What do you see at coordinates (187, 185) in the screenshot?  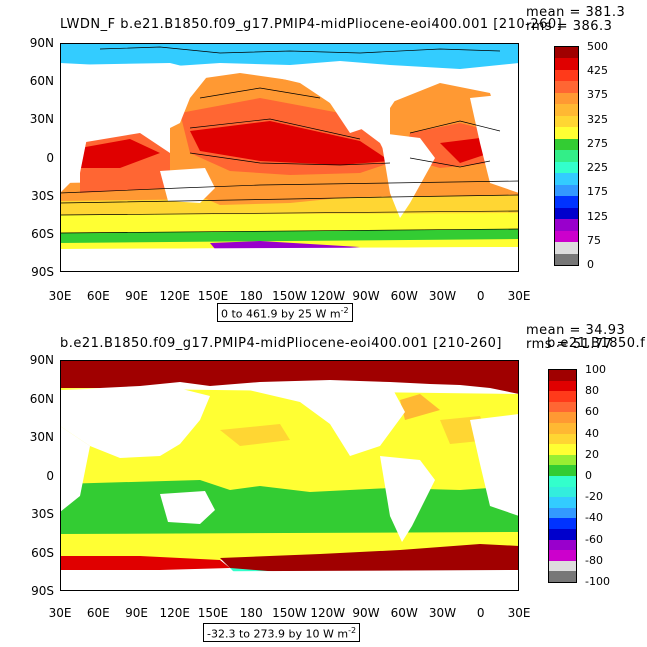 I see `continent-australia` at bounding box center [187, 185].